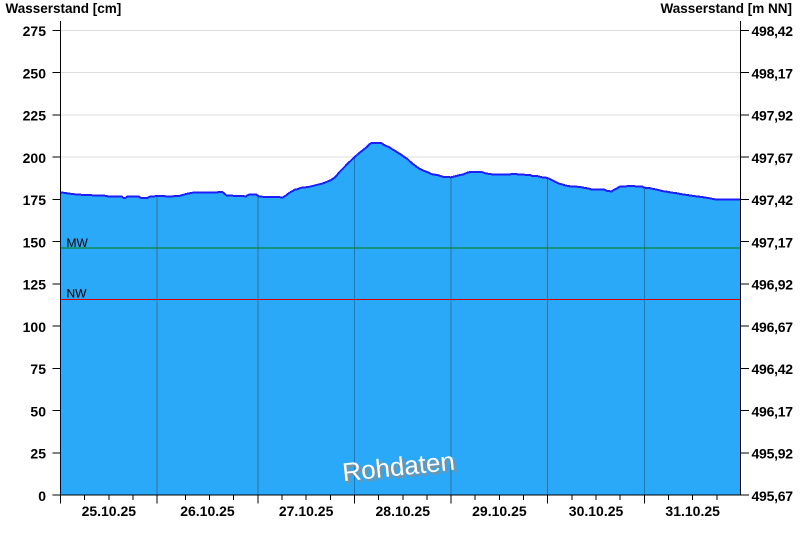  I want to click on svg-text: 200, so click(35, 158).